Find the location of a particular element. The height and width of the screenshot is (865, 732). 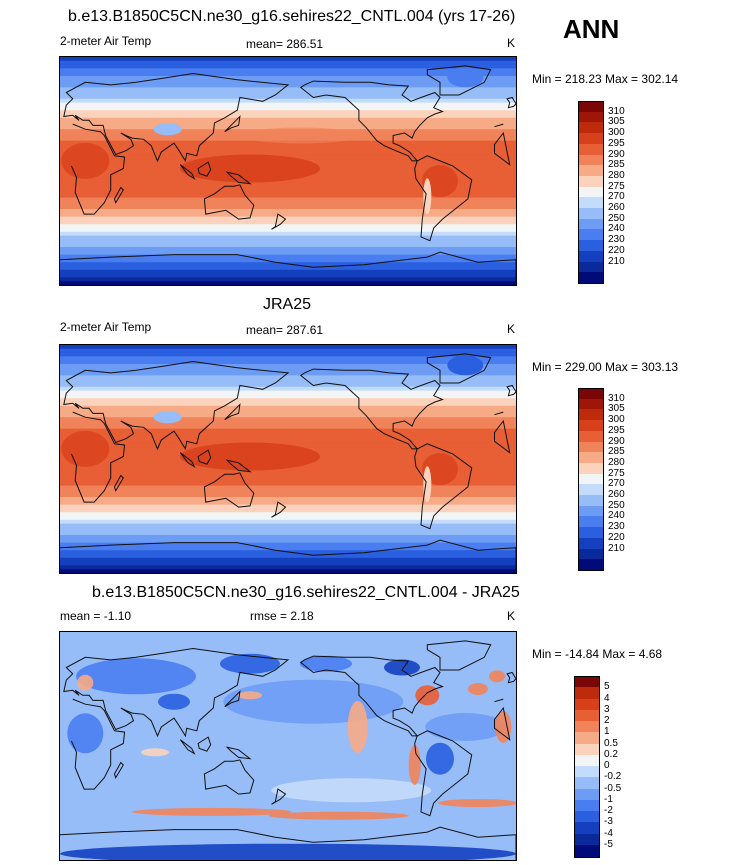

panel2-variable: 2-meter Air Temp is located at coordinates (106, 327).